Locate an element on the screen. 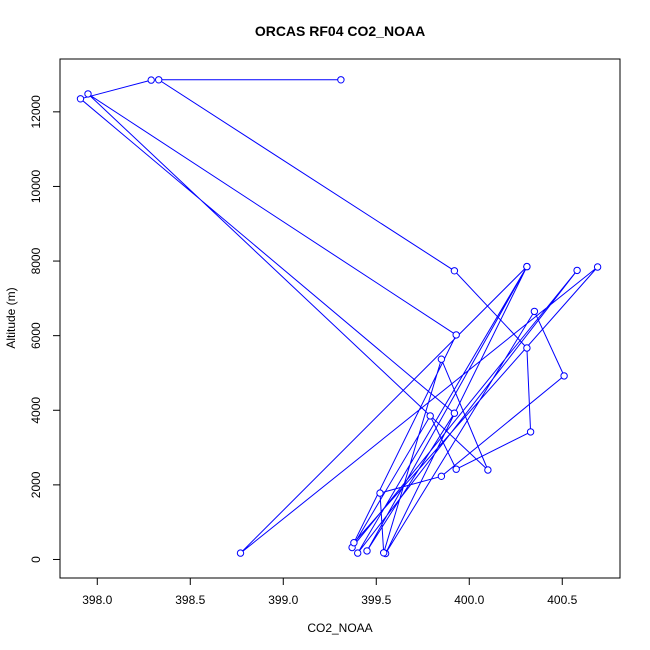 The width and height of the screenshot is (650, 650). x-tick-label: 399.5 is located at coordinates (376, 600).